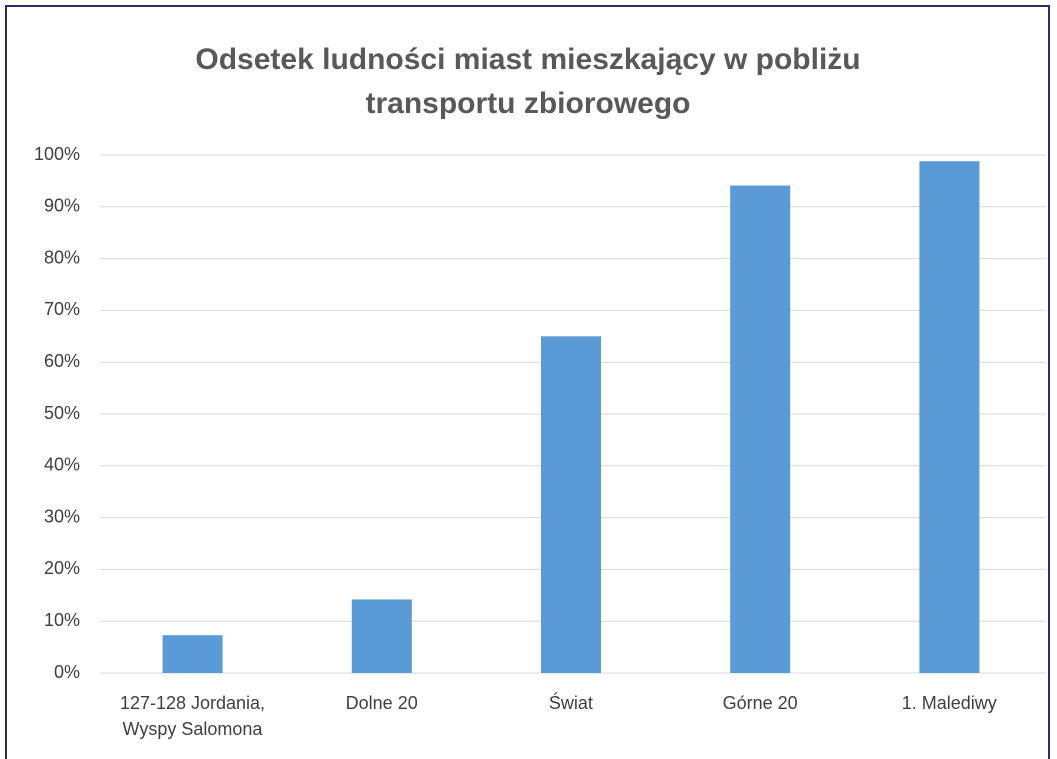 This screenshot has height=759, width=1057. What do you see at coordinates (760, 703) in the screenshot?
I see `x-tick-label: Górne 20` at bounding box center [760, 703].